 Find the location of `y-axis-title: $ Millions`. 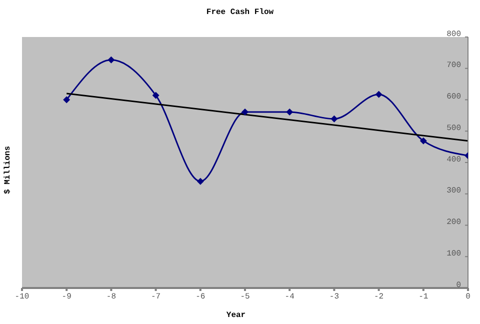

y-axis-title: $ Millions is located at coordinates (8, 170).